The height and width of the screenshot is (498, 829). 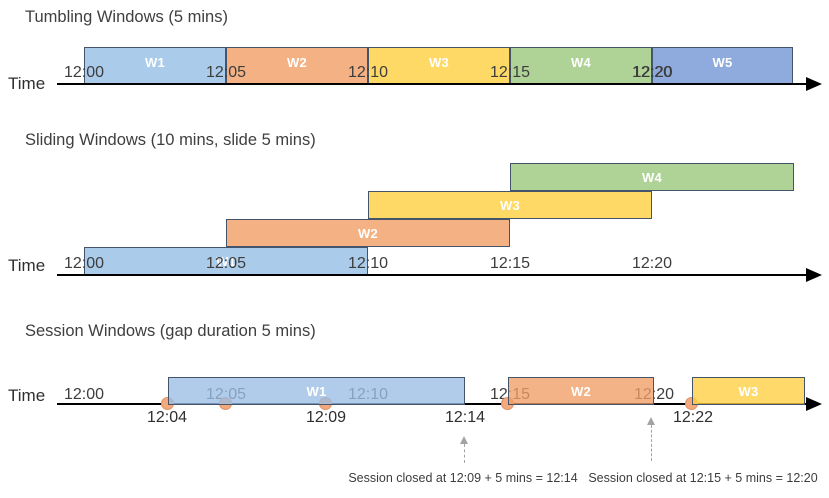 I want to click on sliding-time-axis, so click(x=432, y=275).